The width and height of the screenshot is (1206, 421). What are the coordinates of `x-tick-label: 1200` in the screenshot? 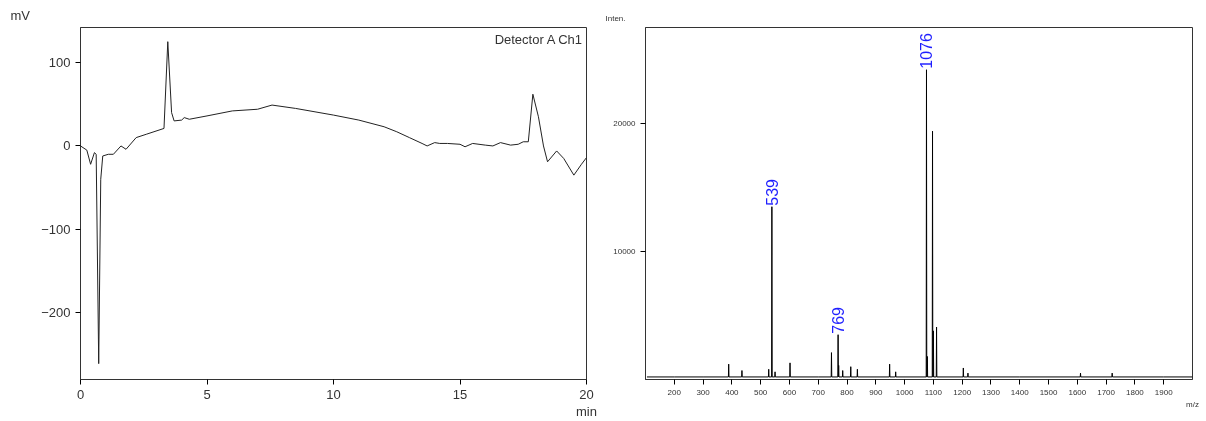 It's located at (962, 392).